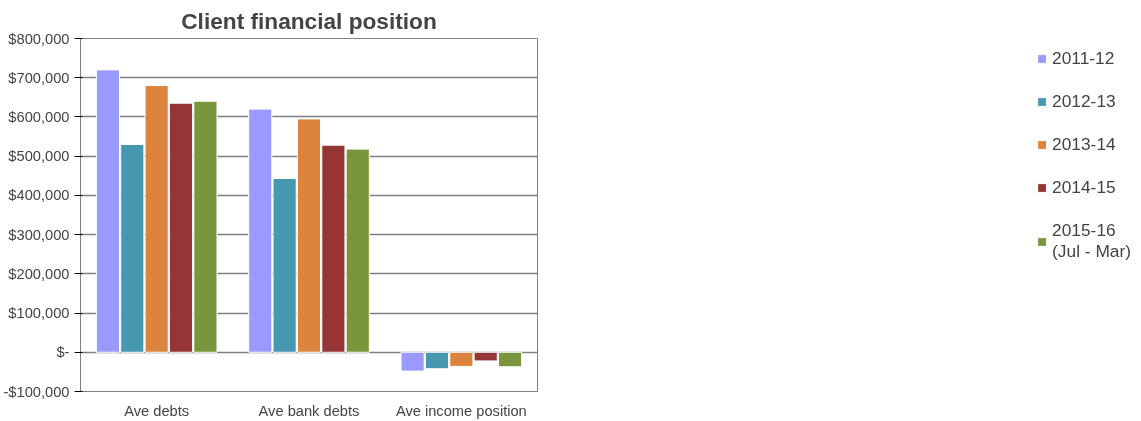 This screenshot has width=1141, height=421. I want to click on chart-title: Client financial position, so click(309, 20).